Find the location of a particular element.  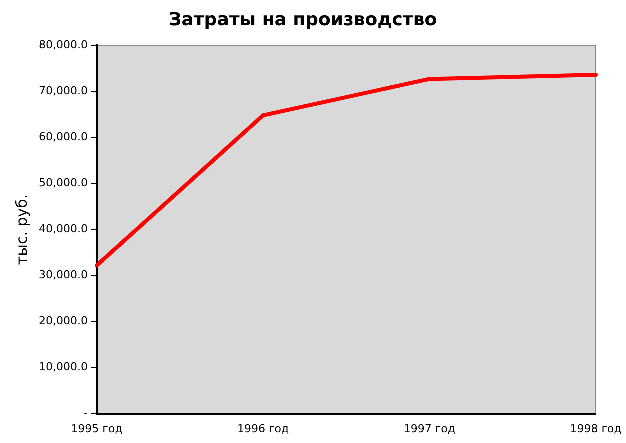

y-axis-title: тыс. руб. is located at coordinates (21, 230).